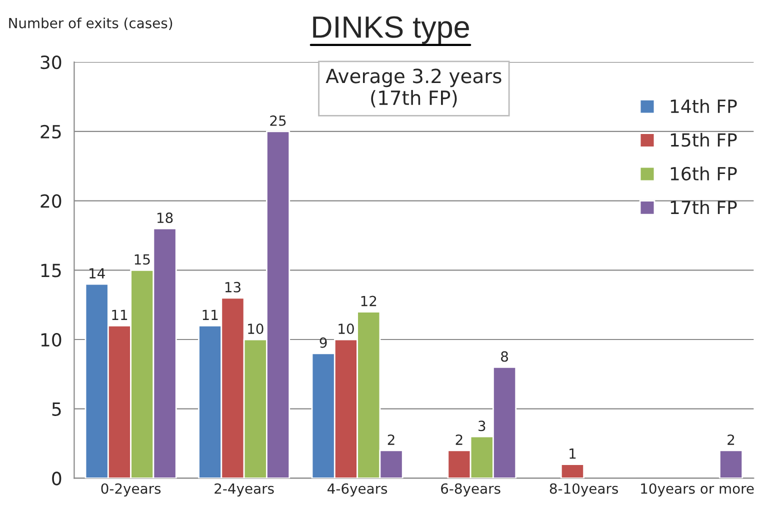  Describe the element at coordinates (51, 63) in the screenshot. I see `y-tick-label: 30` at that location.